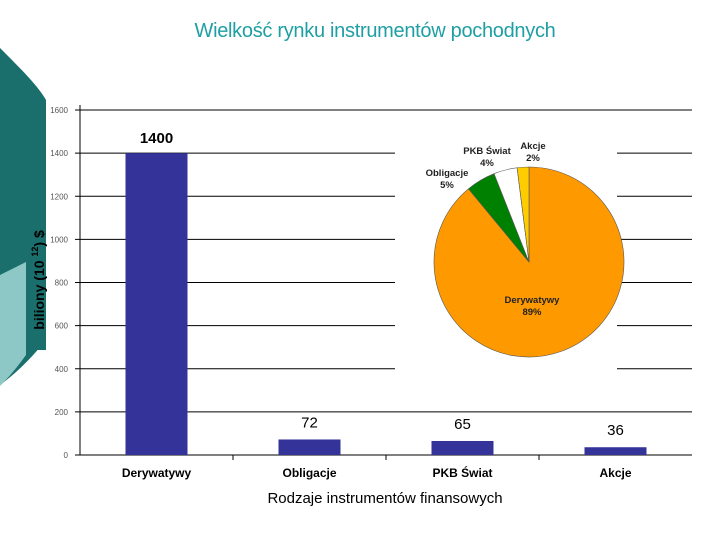  Describe the element at coordinates (309, 473) in the screenshot. I see `x-tick-label: Obligacje` at that location.